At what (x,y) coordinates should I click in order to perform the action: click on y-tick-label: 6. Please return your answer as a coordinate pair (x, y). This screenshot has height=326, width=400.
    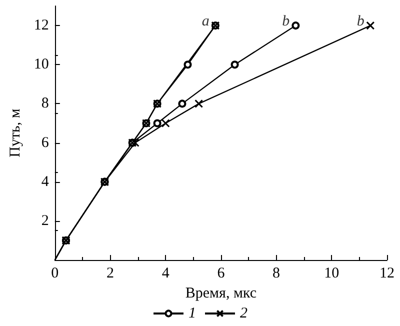
    Looking at the image, I should click on (45, 142).